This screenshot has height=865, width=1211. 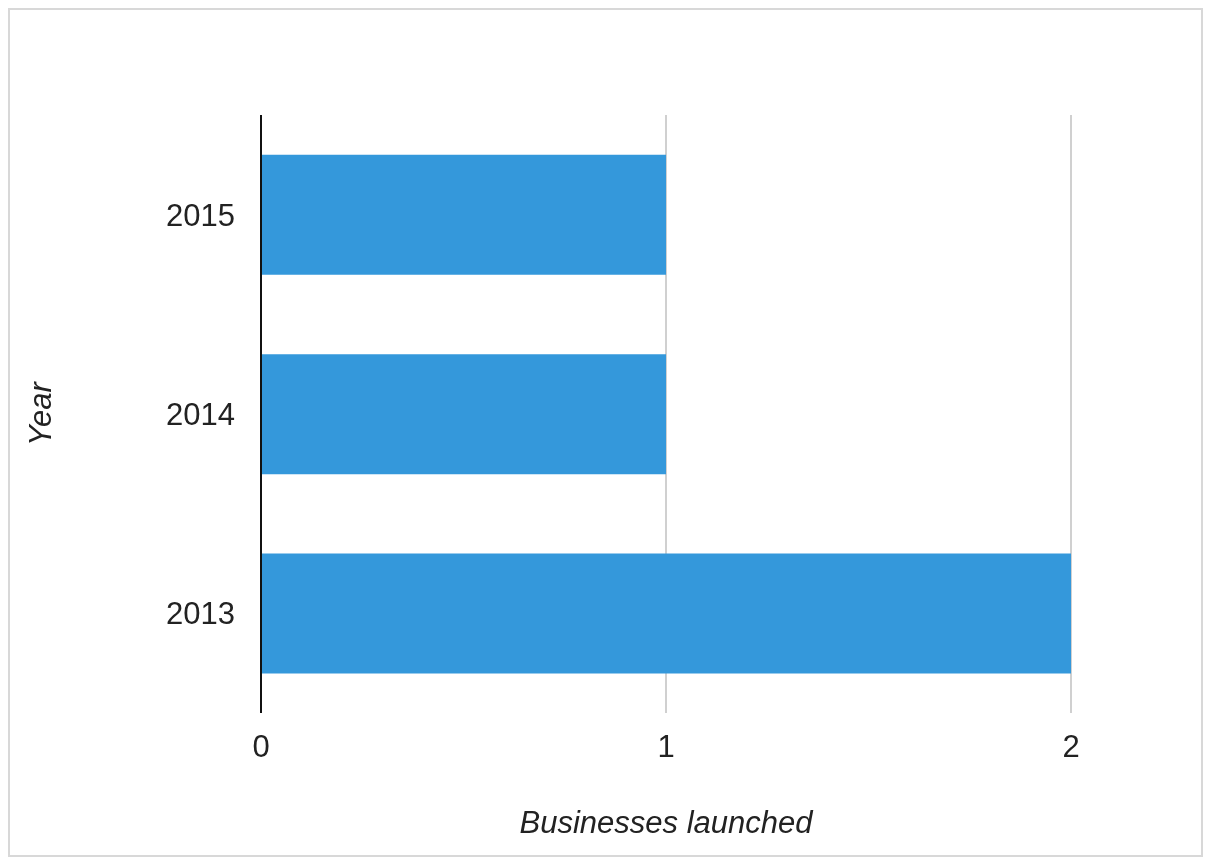 I want to click on x-tick-label: 1, so click(x=666, y=747).